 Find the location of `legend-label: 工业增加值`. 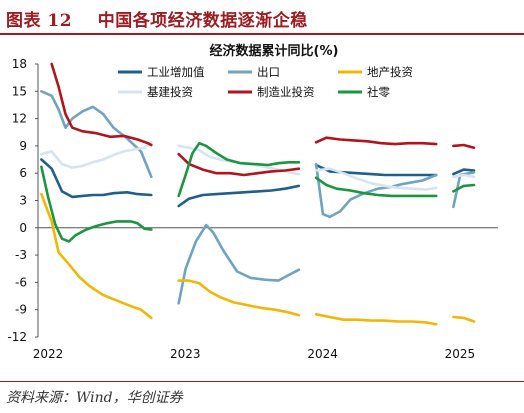

legend-label: 工业增加值 is located at coordinates (176, 72).